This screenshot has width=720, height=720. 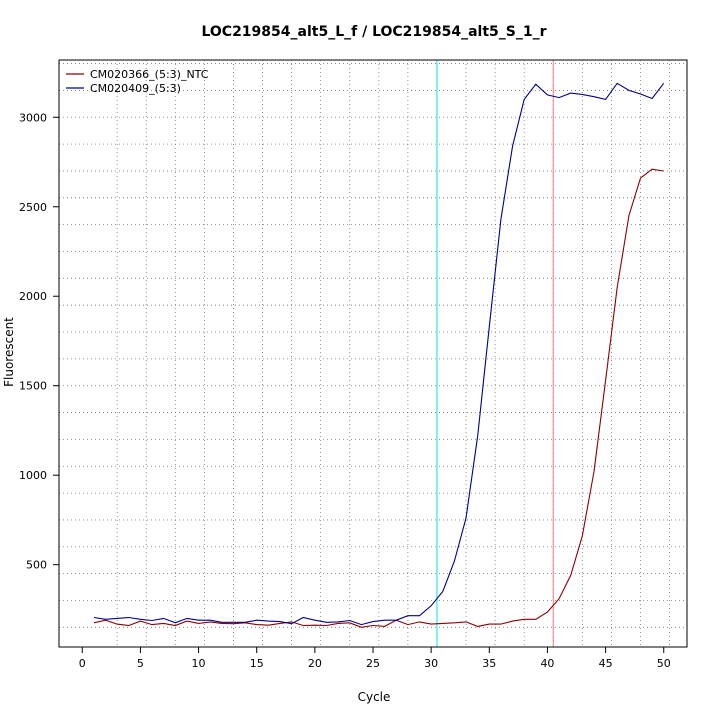 I want to click on y-tick-label: 500, so click(x=36, y=565).